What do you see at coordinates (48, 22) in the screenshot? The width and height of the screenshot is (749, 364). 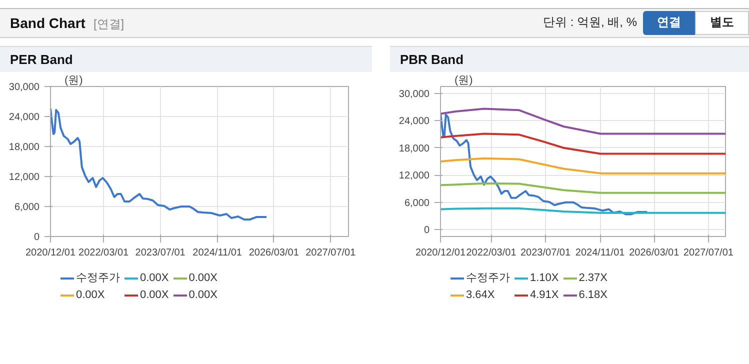 I see `text: Band Chart` at bounding box center [48, 22].